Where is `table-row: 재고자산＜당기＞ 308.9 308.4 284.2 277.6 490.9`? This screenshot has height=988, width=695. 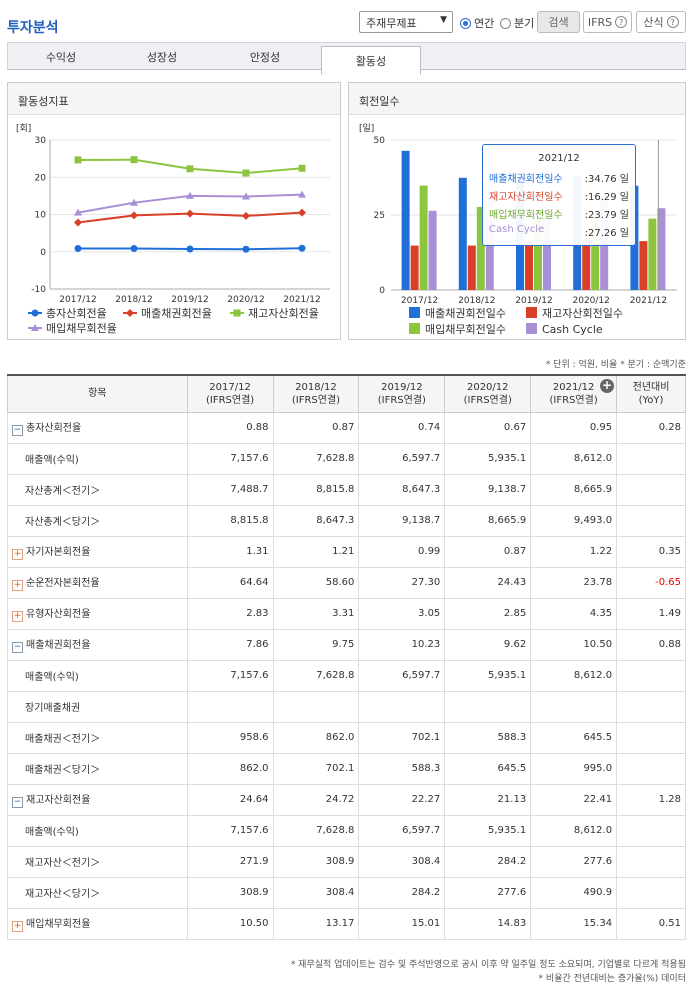 table-row: 재고자산＜당기＞ 308.9 308.4 284.2 277.6 490.9 is located at coordinates (346, 892).